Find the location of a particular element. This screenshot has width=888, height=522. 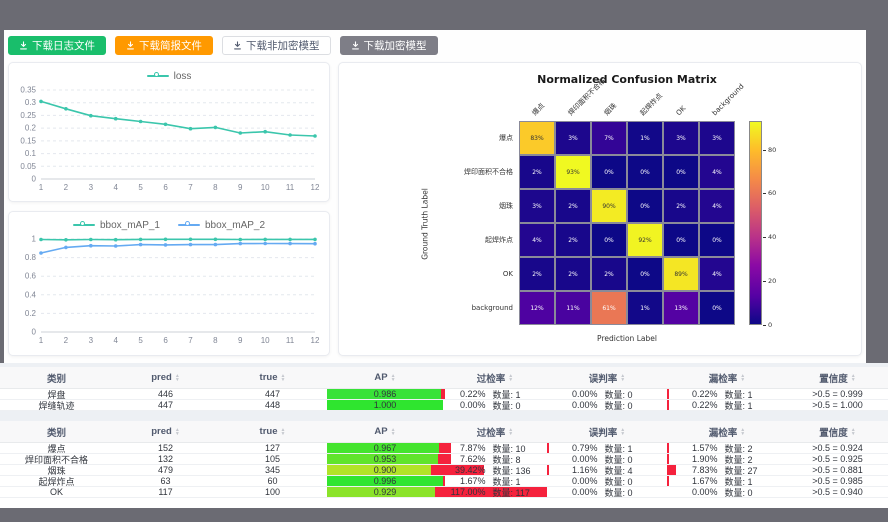

miss-rate-cell: 1.90% 数量: 2 is located at coordinates (727, 459).